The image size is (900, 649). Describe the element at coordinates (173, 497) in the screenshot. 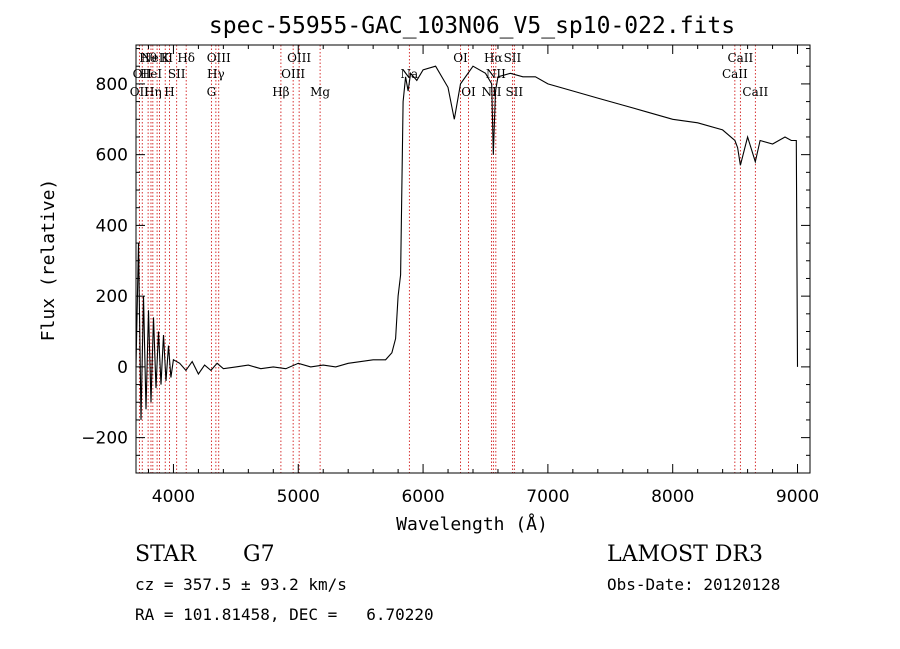

I see `x-tick-label: 4000` at that location.